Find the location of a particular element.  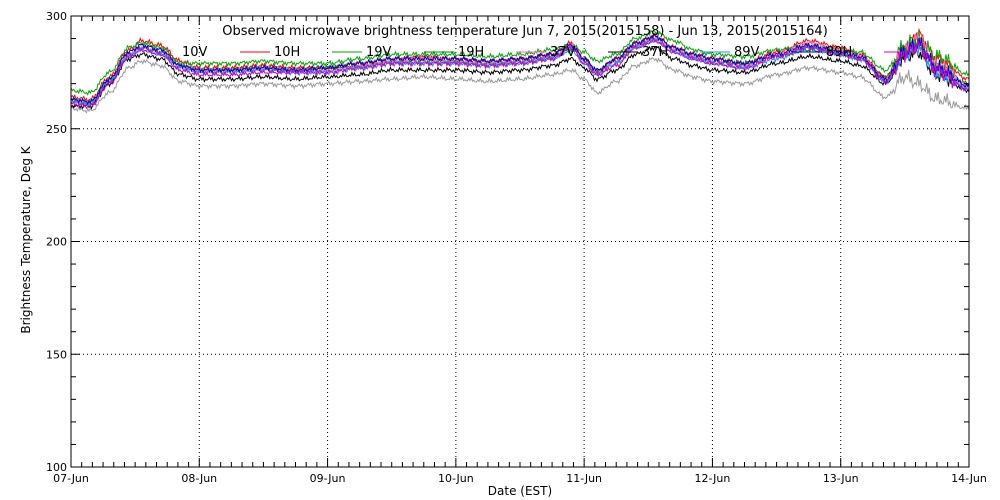

x-axis-label: Date (EST) is located at coordinates (520, 491).